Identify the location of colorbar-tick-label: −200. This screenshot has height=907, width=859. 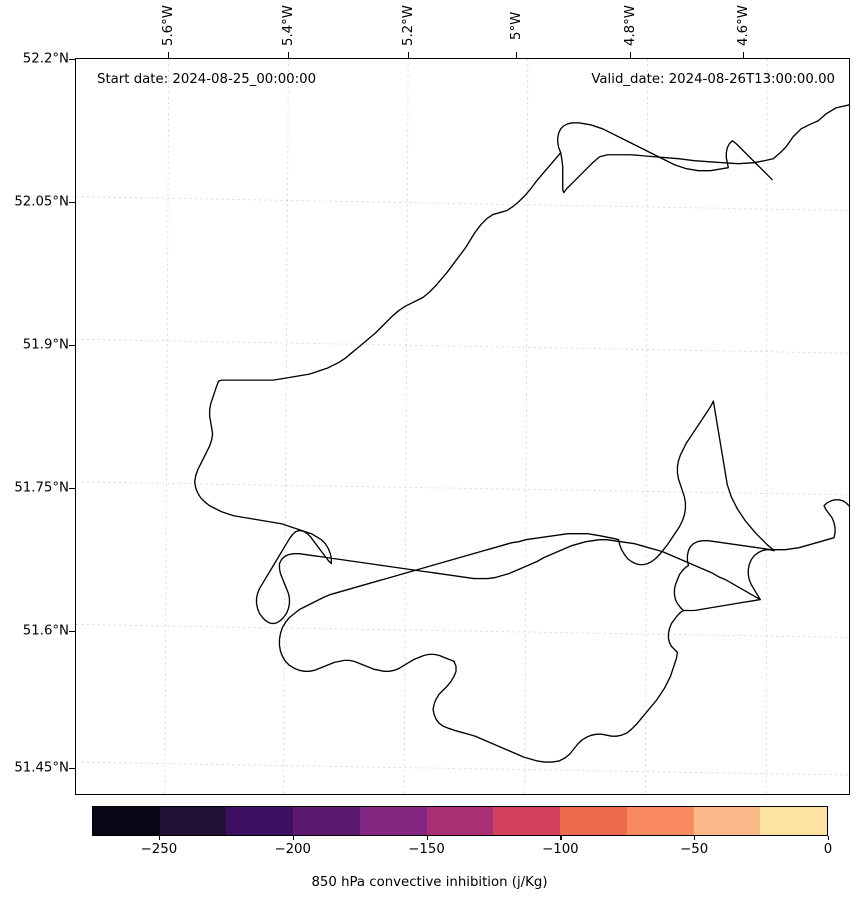
(292, 849).